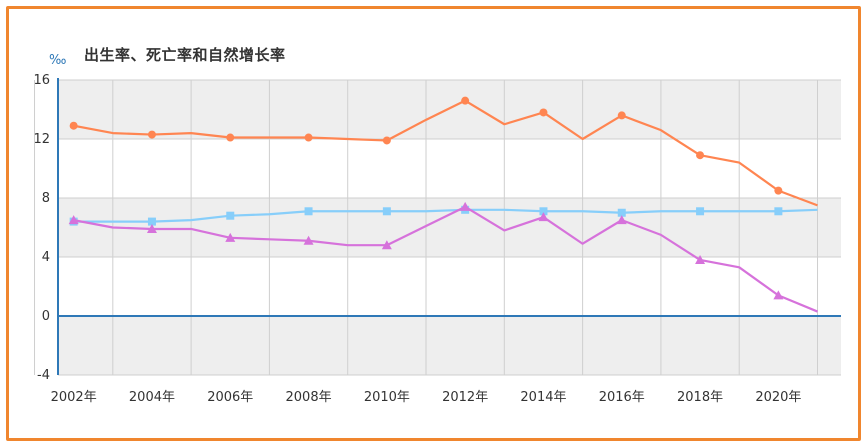 The image size is (865, 441). I want to click on x-tick-label: 2002年, so click(74, 397).